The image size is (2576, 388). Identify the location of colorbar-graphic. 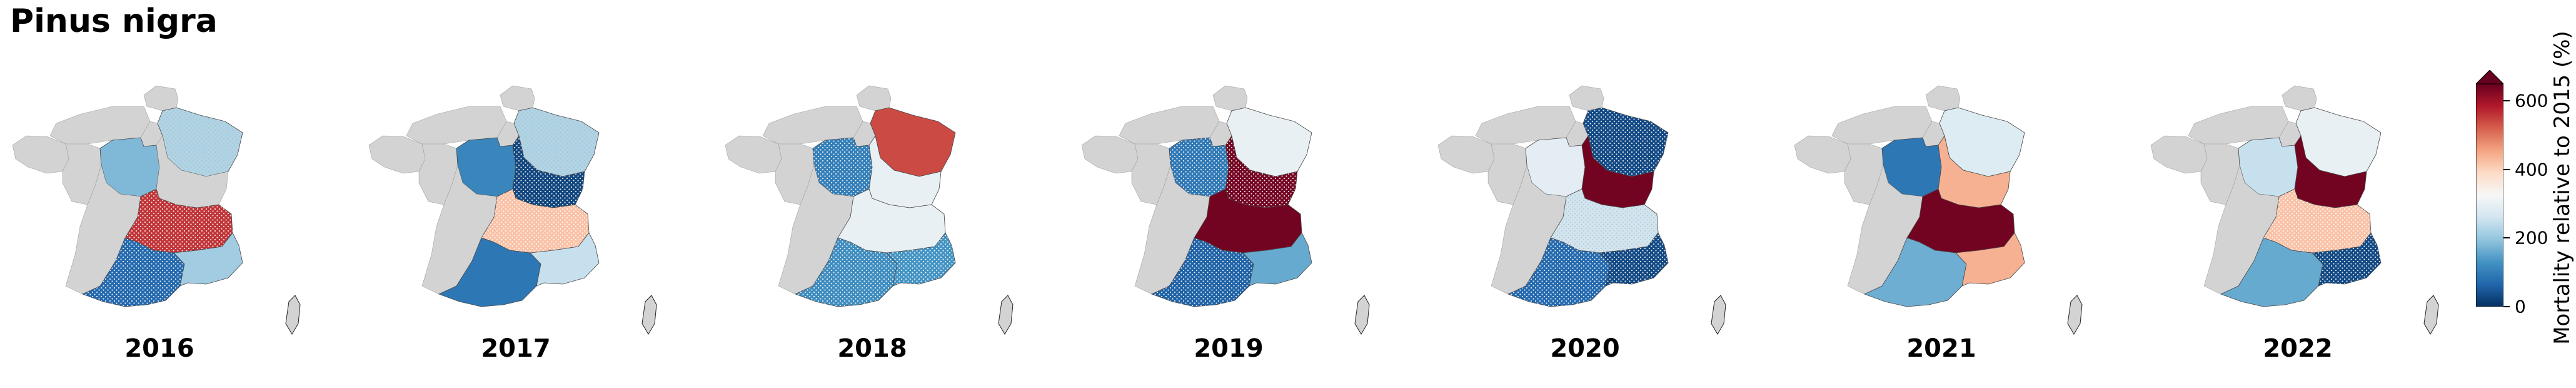
(2490, 188).